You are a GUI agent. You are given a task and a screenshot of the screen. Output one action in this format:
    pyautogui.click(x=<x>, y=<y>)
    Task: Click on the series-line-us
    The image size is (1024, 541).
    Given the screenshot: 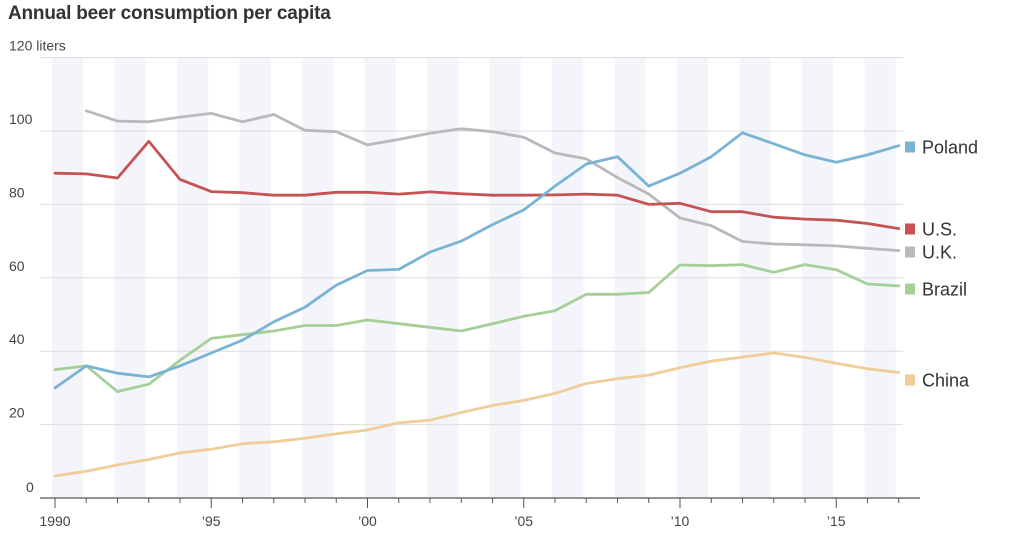 What is the action you would take?
    pyautogui.click(x=477, y=185)
    